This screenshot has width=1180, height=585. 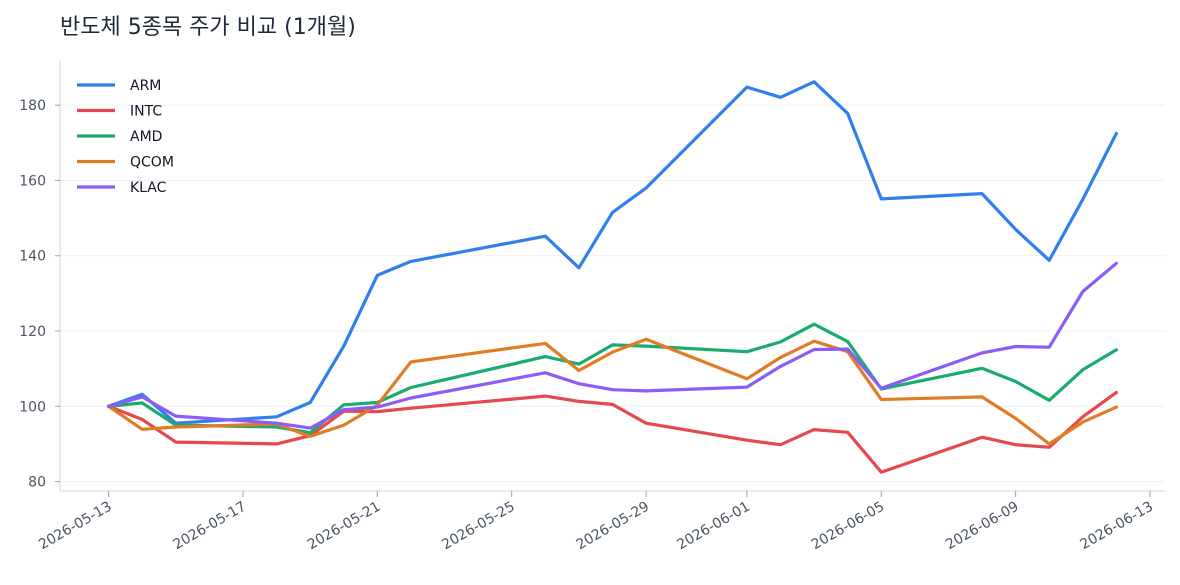 I want to click on legend-label-amd: AMD, so click(x=146, y=137).